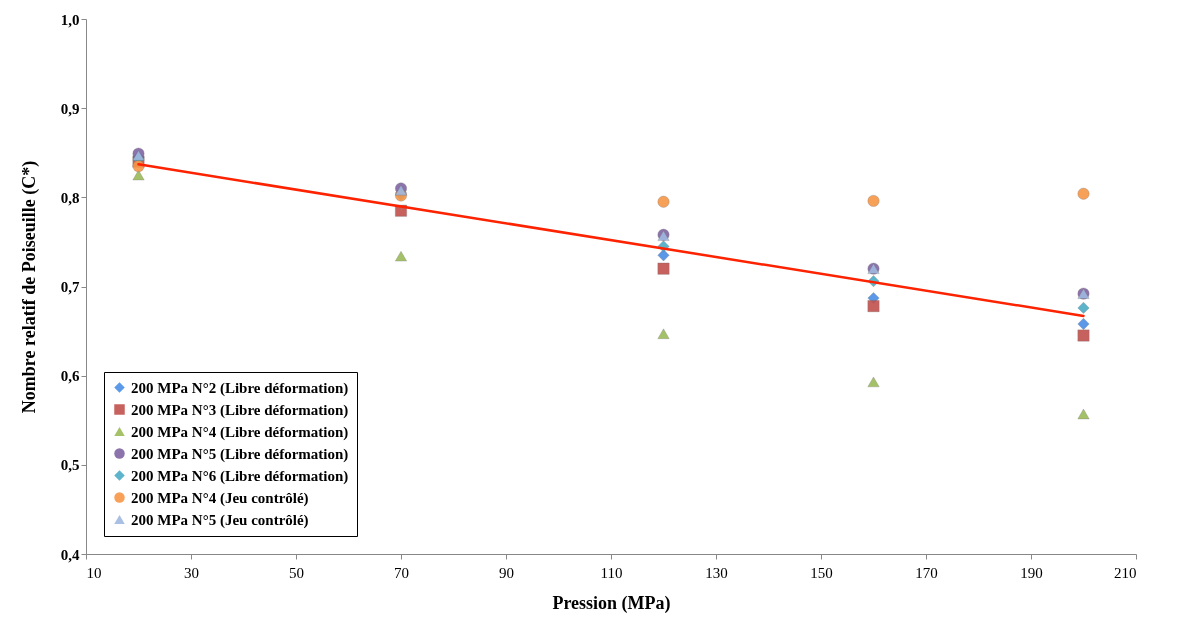 This screenshot has width=1182, height=631. I want to click on x-tick-label: 10, so click(94, 572).